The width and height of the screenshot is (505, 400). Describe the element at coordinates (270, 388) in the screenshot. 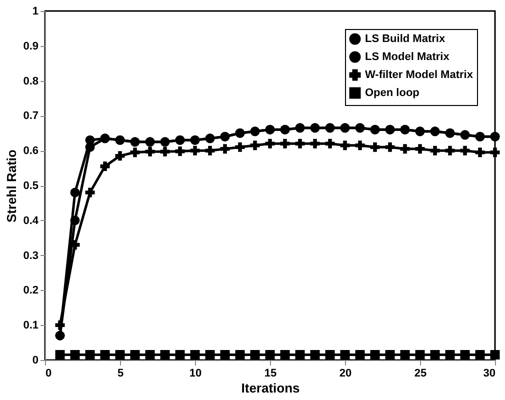

I see `x-axis-title: Iterations` at that location.